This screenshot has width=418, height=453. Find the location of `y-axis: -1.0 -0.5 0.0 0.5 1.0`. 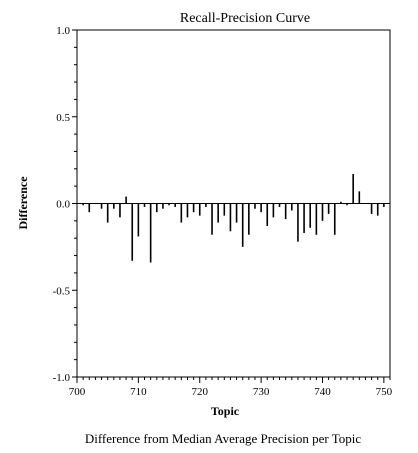

y-axis: -1.0 -0.5 0.0 0.5 1.0 is located at coordinates (65, 204).